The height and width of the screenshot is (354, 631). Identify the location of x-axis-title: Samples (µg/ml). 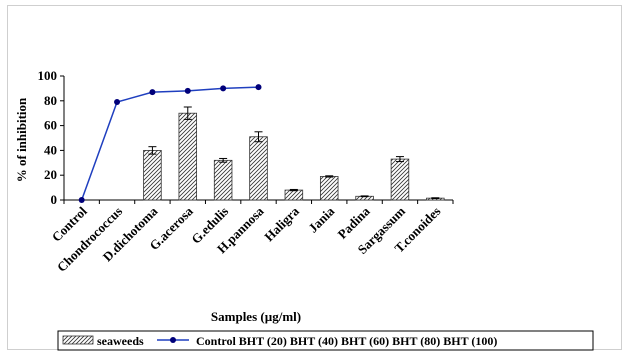
(256, 316).